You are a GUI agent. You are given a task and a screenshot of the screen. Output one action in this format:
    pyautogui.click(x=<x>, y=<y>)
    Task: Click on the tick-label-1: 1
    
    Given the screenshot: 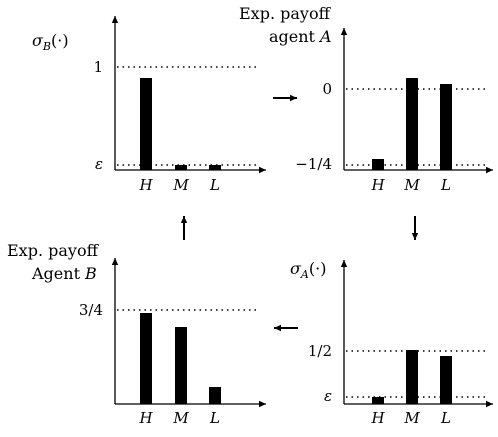 What is the action you would take?
    pyautogui.click(x=98, y=67)
    